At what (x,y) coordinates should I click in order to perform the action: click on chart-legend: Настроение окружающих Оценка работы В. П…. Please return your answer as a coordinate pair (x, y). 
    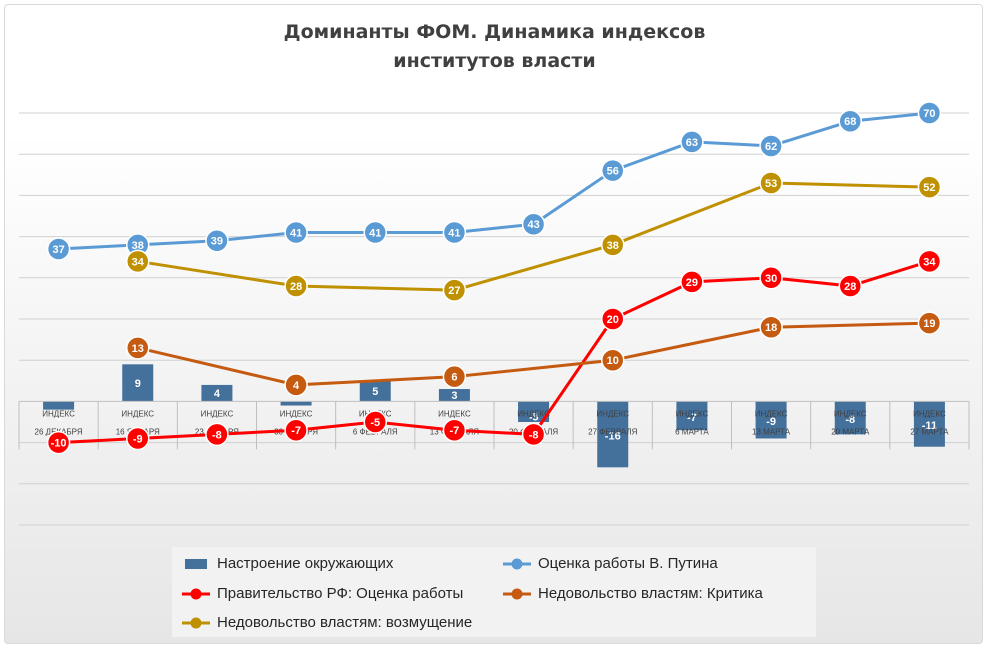
    Looking at the image, I should click on (494, 592).